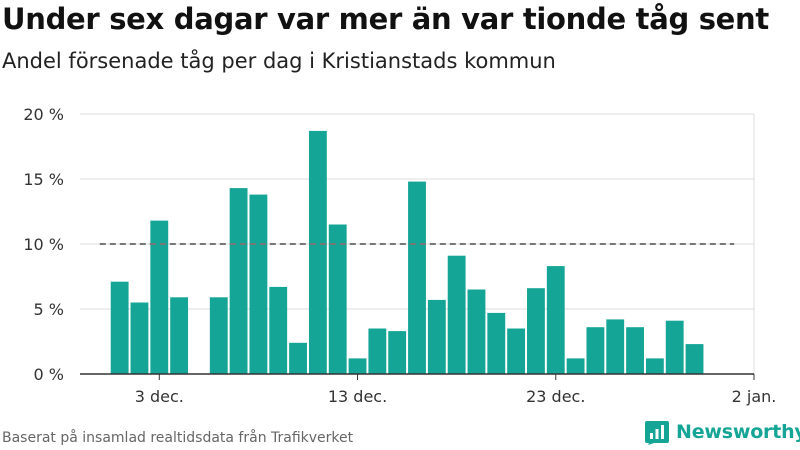  Describe the element at coordinates (555, 396) in the screenshot. I see `x-tick-label: 23 dec.` at that location.